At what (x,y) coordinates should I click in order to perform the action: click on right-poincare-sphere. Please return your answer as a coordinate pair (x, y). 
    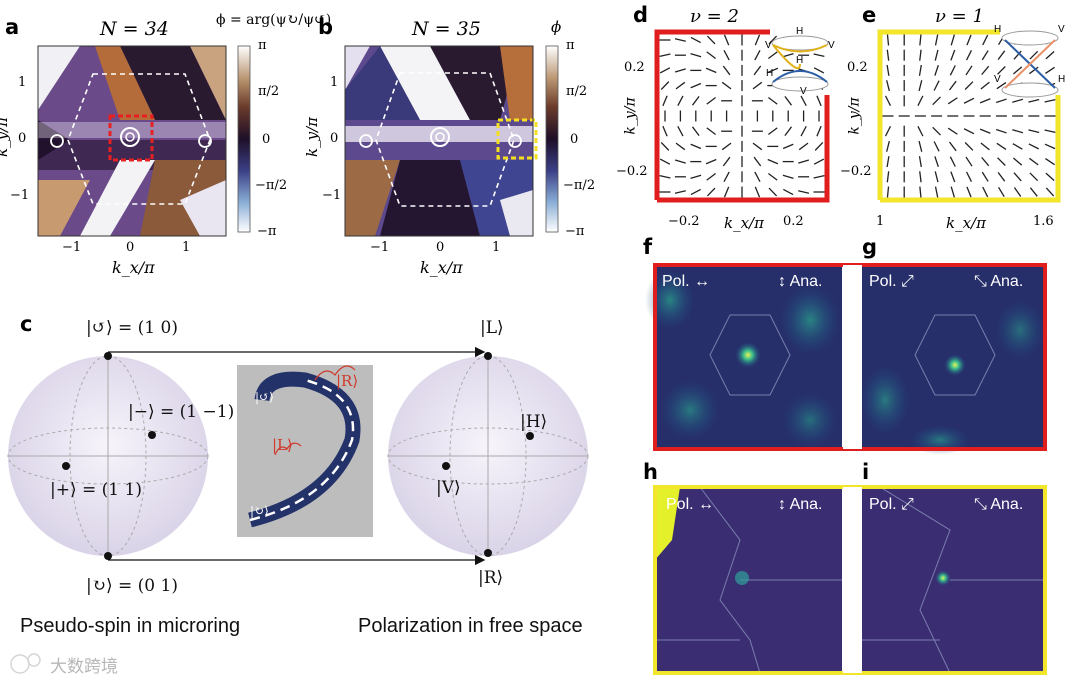
    Looking at the image, I should click on (488, 454).